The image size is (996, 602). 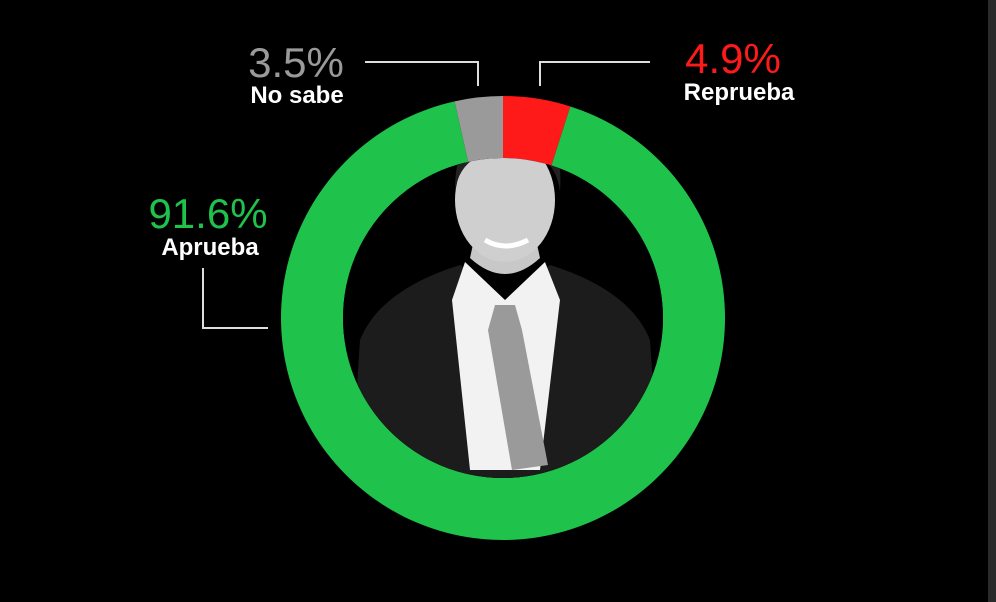 I want to click on category-label: No sabe, so click(x=296, y=95).